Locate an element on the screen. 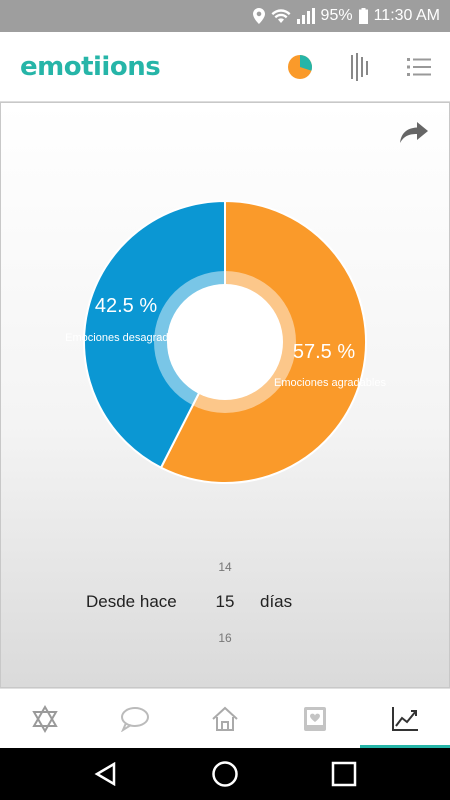 The height and width of the screenshot is (800, 450). bars-chart-icon is located at coordinates (361, 67).